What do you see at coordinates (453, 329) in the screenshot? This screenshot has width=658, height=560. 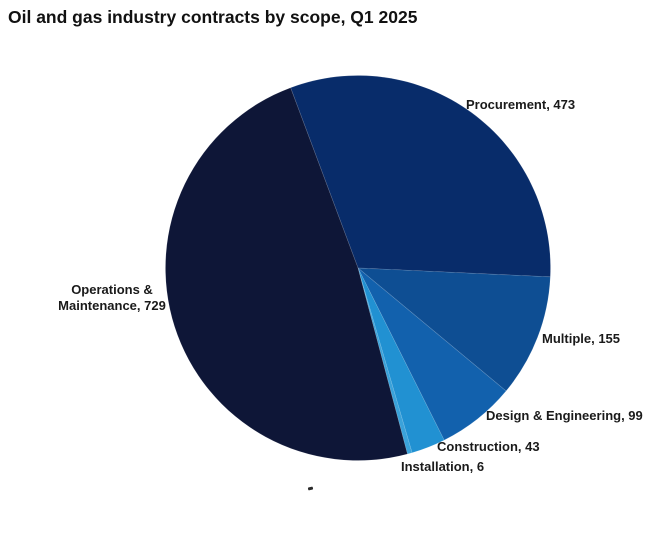 I see `pie-slice-multiple` at bounding box center [453, 329].